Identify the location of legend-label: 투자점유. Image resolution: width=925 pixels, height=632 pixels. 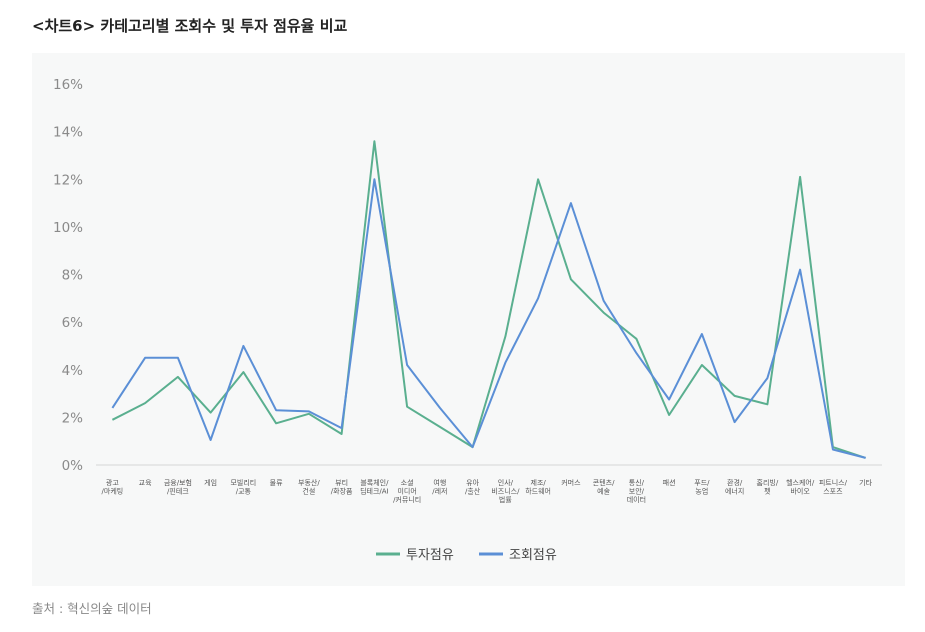
(430, 555).